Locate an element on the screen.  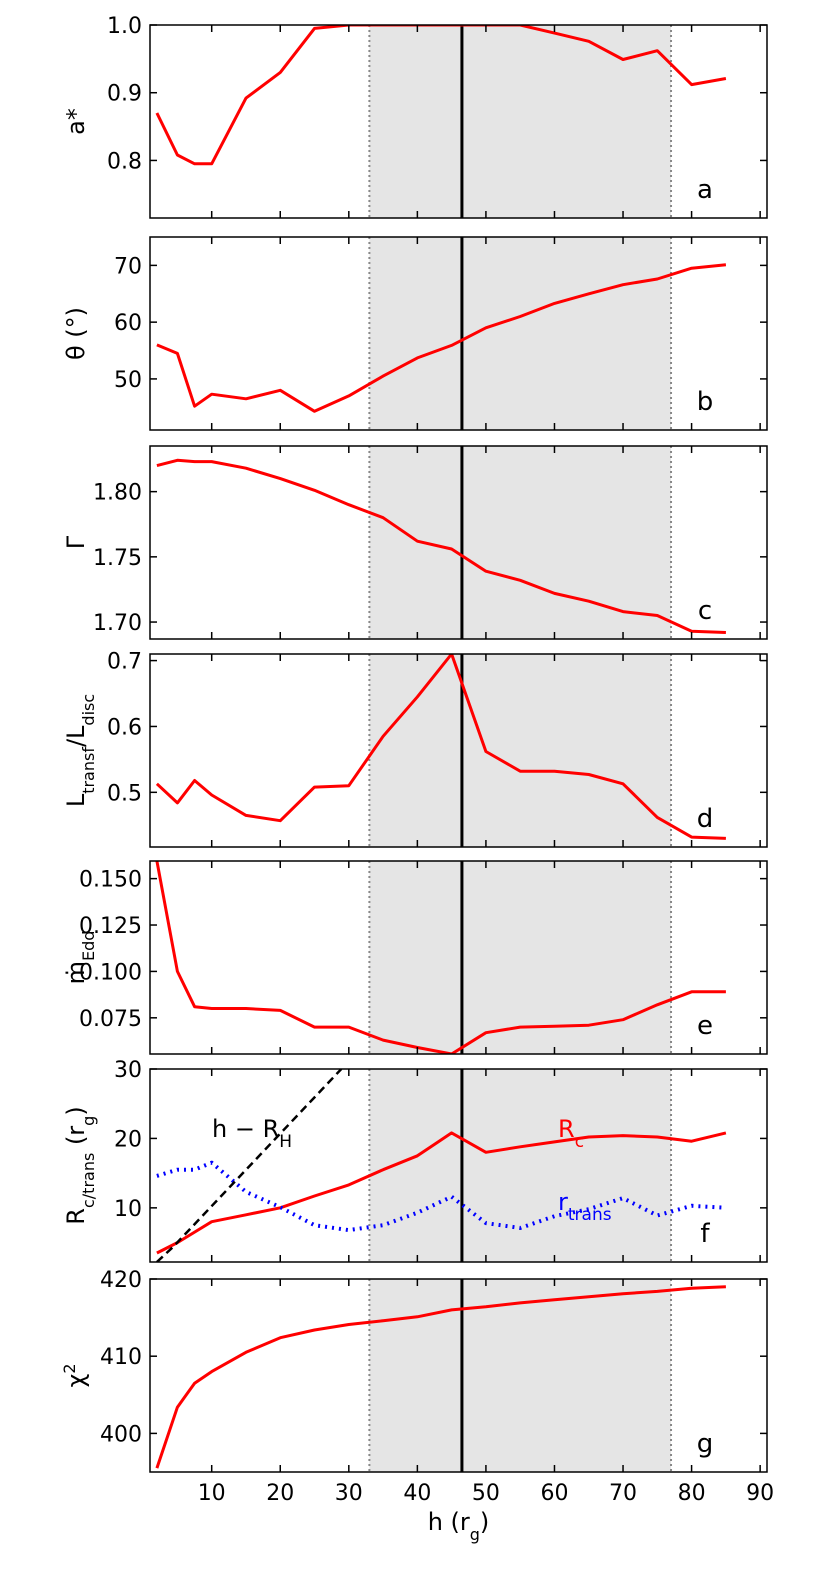
panel-letter: c is located at coordinates (705, 611).